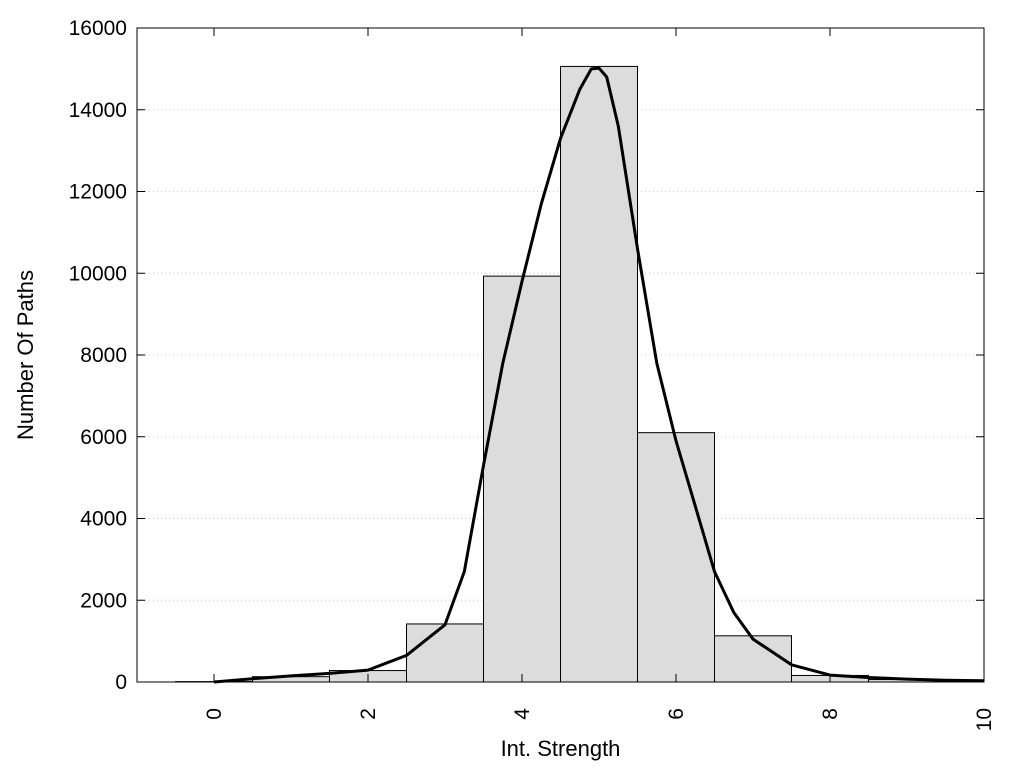 The width and height of the screenshot is (1024, 768). I want to click on x-tick-label: 8, so click(830, 714).